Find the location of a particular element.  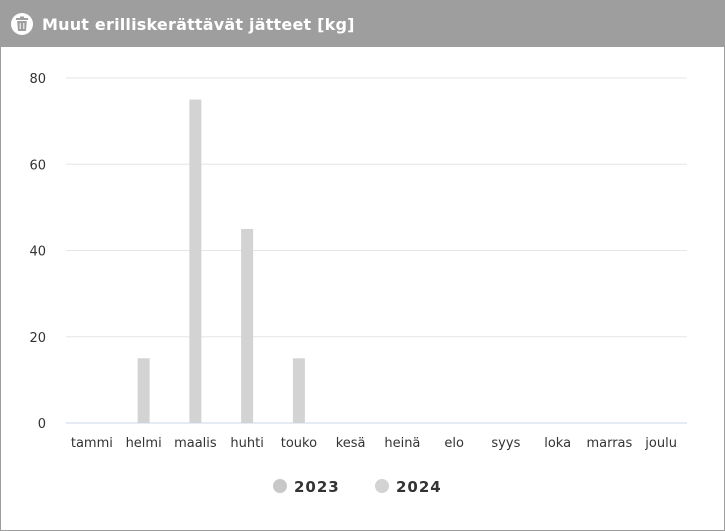

x-tick-label: tammi is located at coordinates (92, 443).